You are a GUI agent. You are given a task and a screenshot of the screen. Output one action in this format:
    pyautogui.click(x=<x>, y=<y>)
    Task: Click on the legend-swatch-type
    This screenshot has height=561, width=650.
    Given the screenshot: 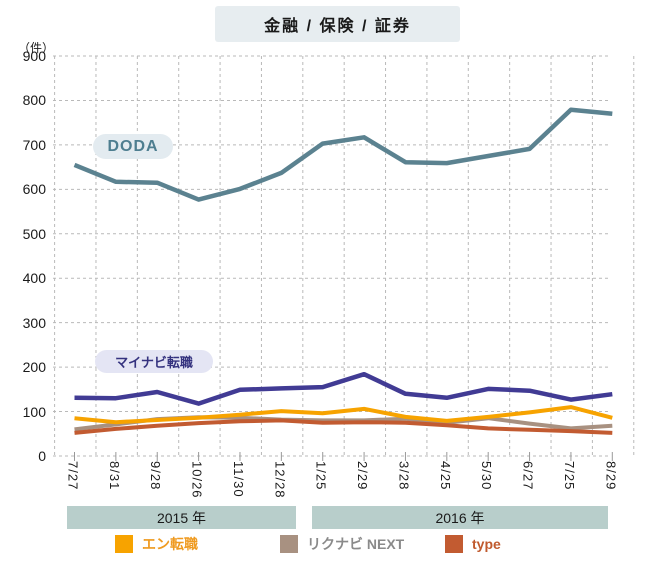 What is the action you would take?
    pyautogui.click(x=454, y=544)
    